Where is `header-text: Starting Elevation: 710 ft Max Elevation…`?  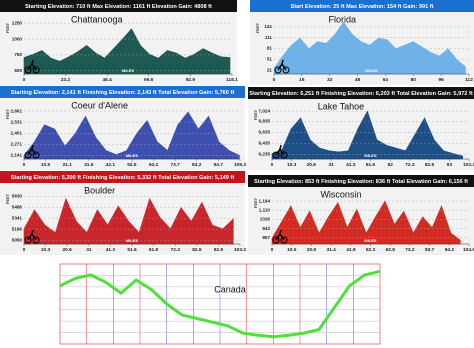
header-text: Starting Elevation: 710 ft Max Elevation… is located at coordinates (118, 7).